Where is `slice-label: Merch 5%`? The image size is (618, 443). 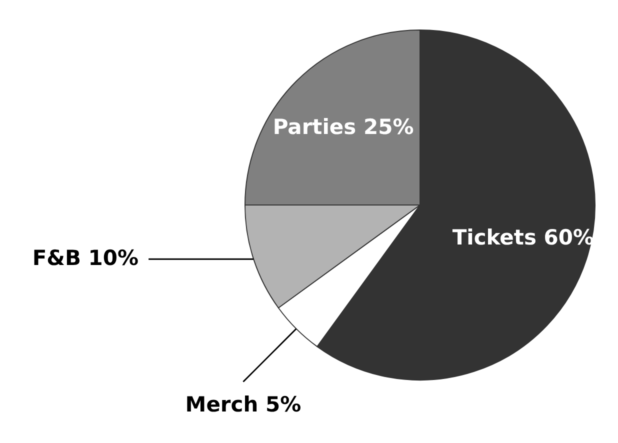
slice-label: Merch 5% is located at coordinates (243, 404).